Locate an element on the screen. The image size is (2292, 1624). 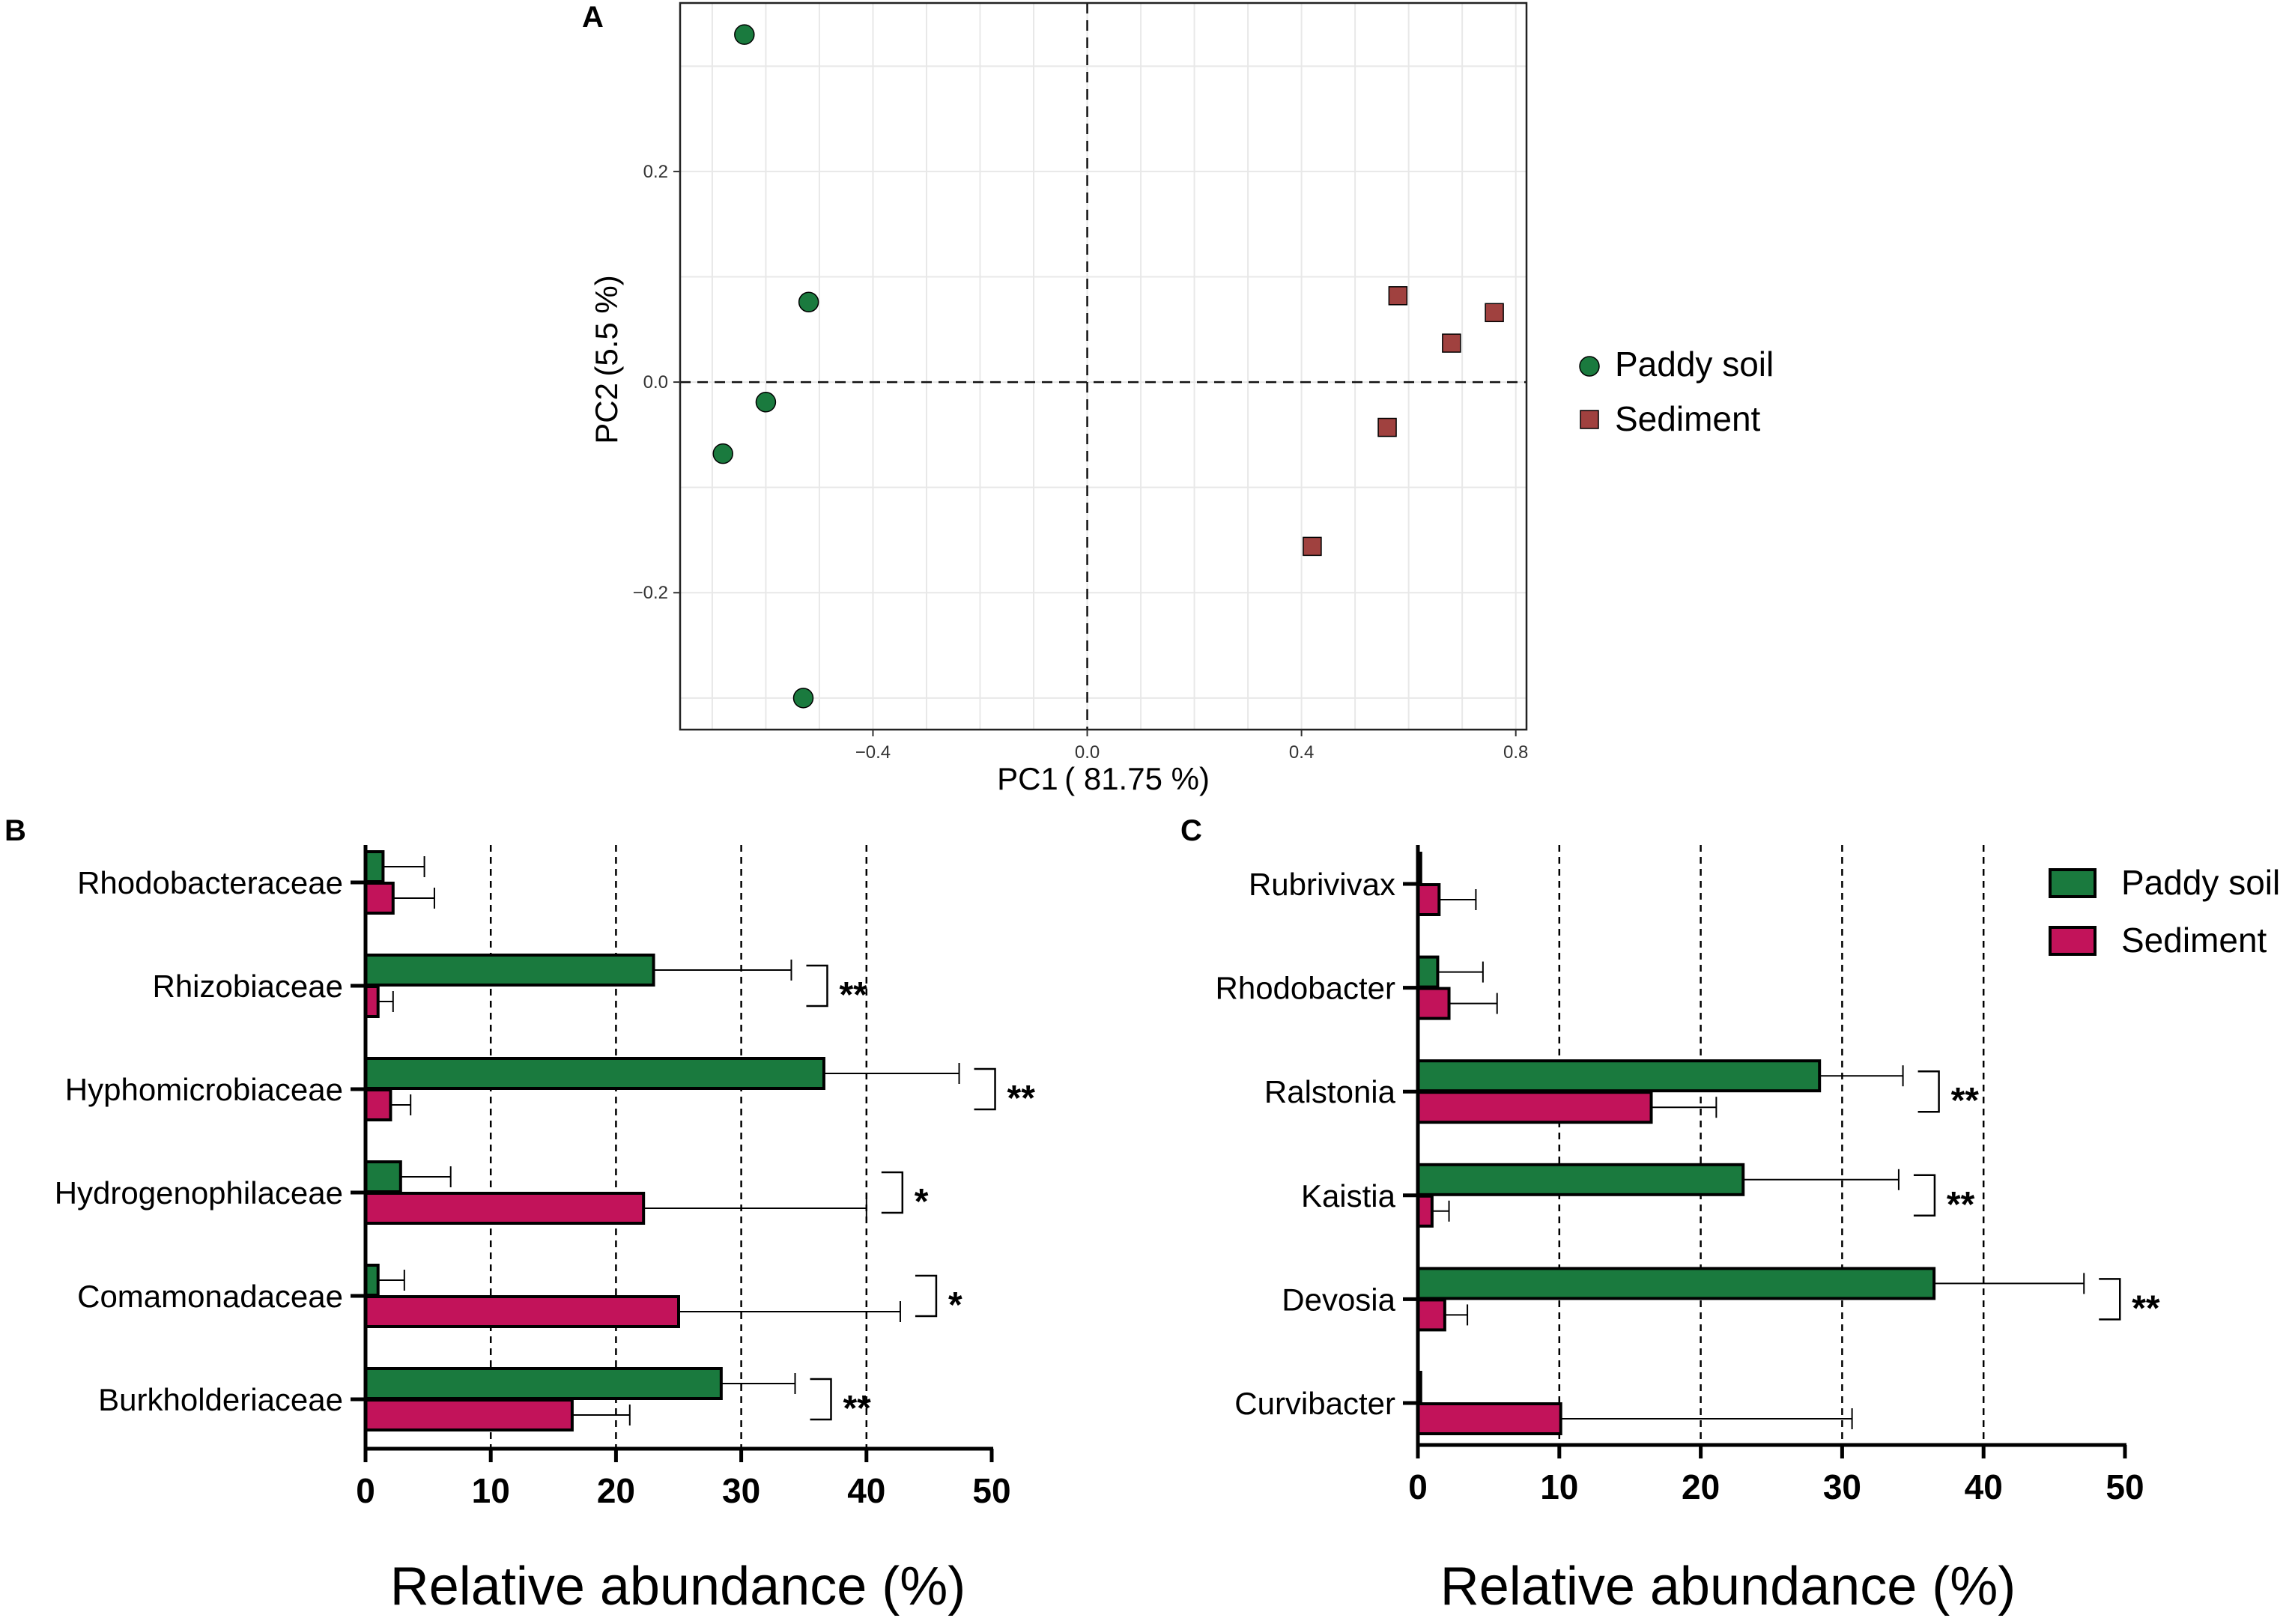
bar-sediment-rhodobacter is located at coordinates (1433, 1003).